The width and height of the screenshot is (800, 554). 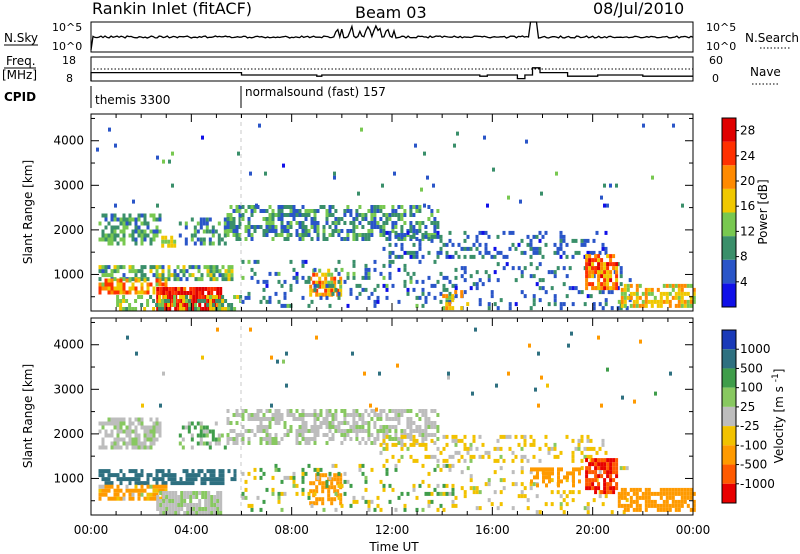 What do you see at coordinates (393, 547) in the screenshot?
I see `x-axis-title: Time UT` at bounding box center [393, 547].